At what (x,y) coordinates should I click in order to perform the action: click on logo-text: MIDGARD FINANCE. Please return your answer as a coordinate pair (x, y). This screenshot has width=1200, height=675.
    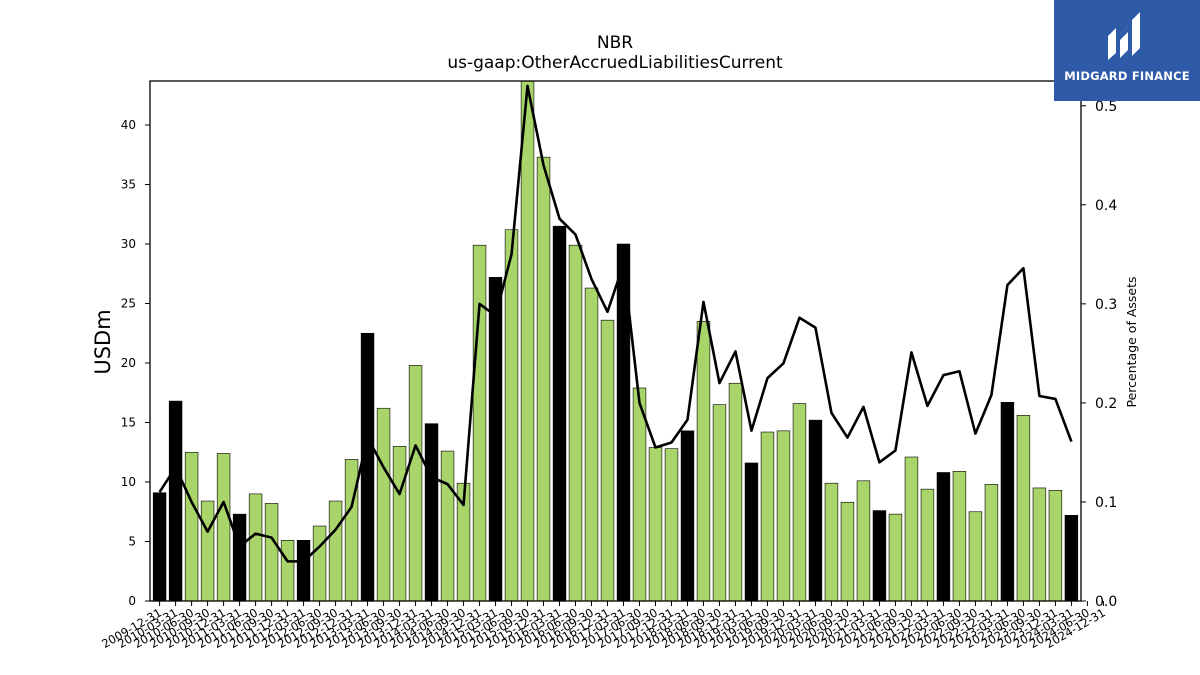
    Looking at the image, I should click on (1127, 76).